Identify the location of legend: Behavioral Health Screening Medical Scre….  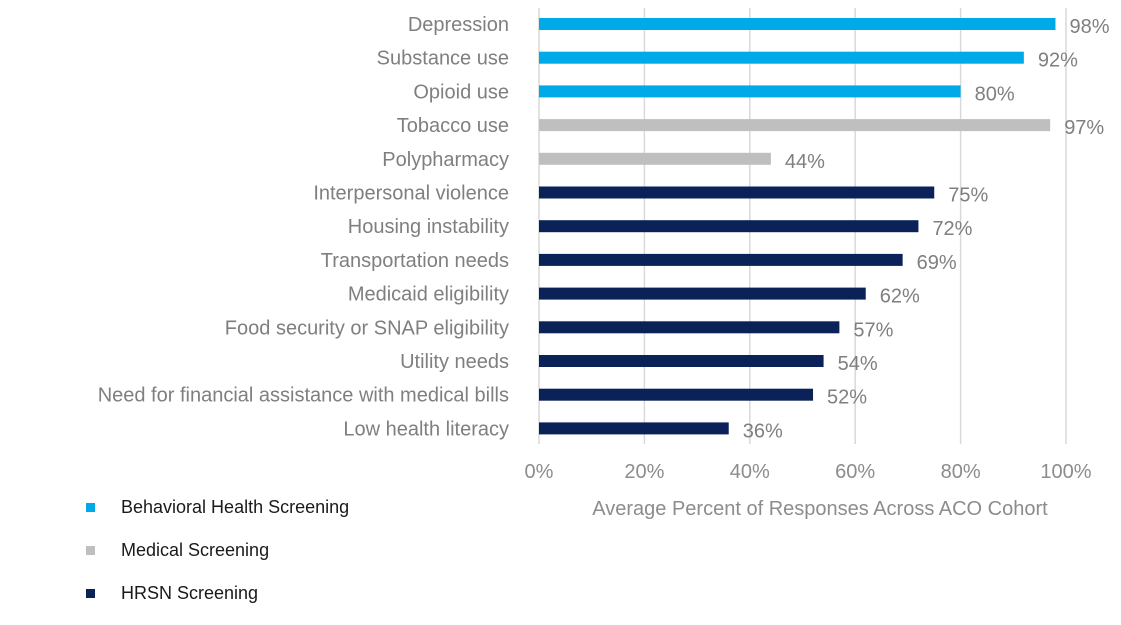
(217, 560).